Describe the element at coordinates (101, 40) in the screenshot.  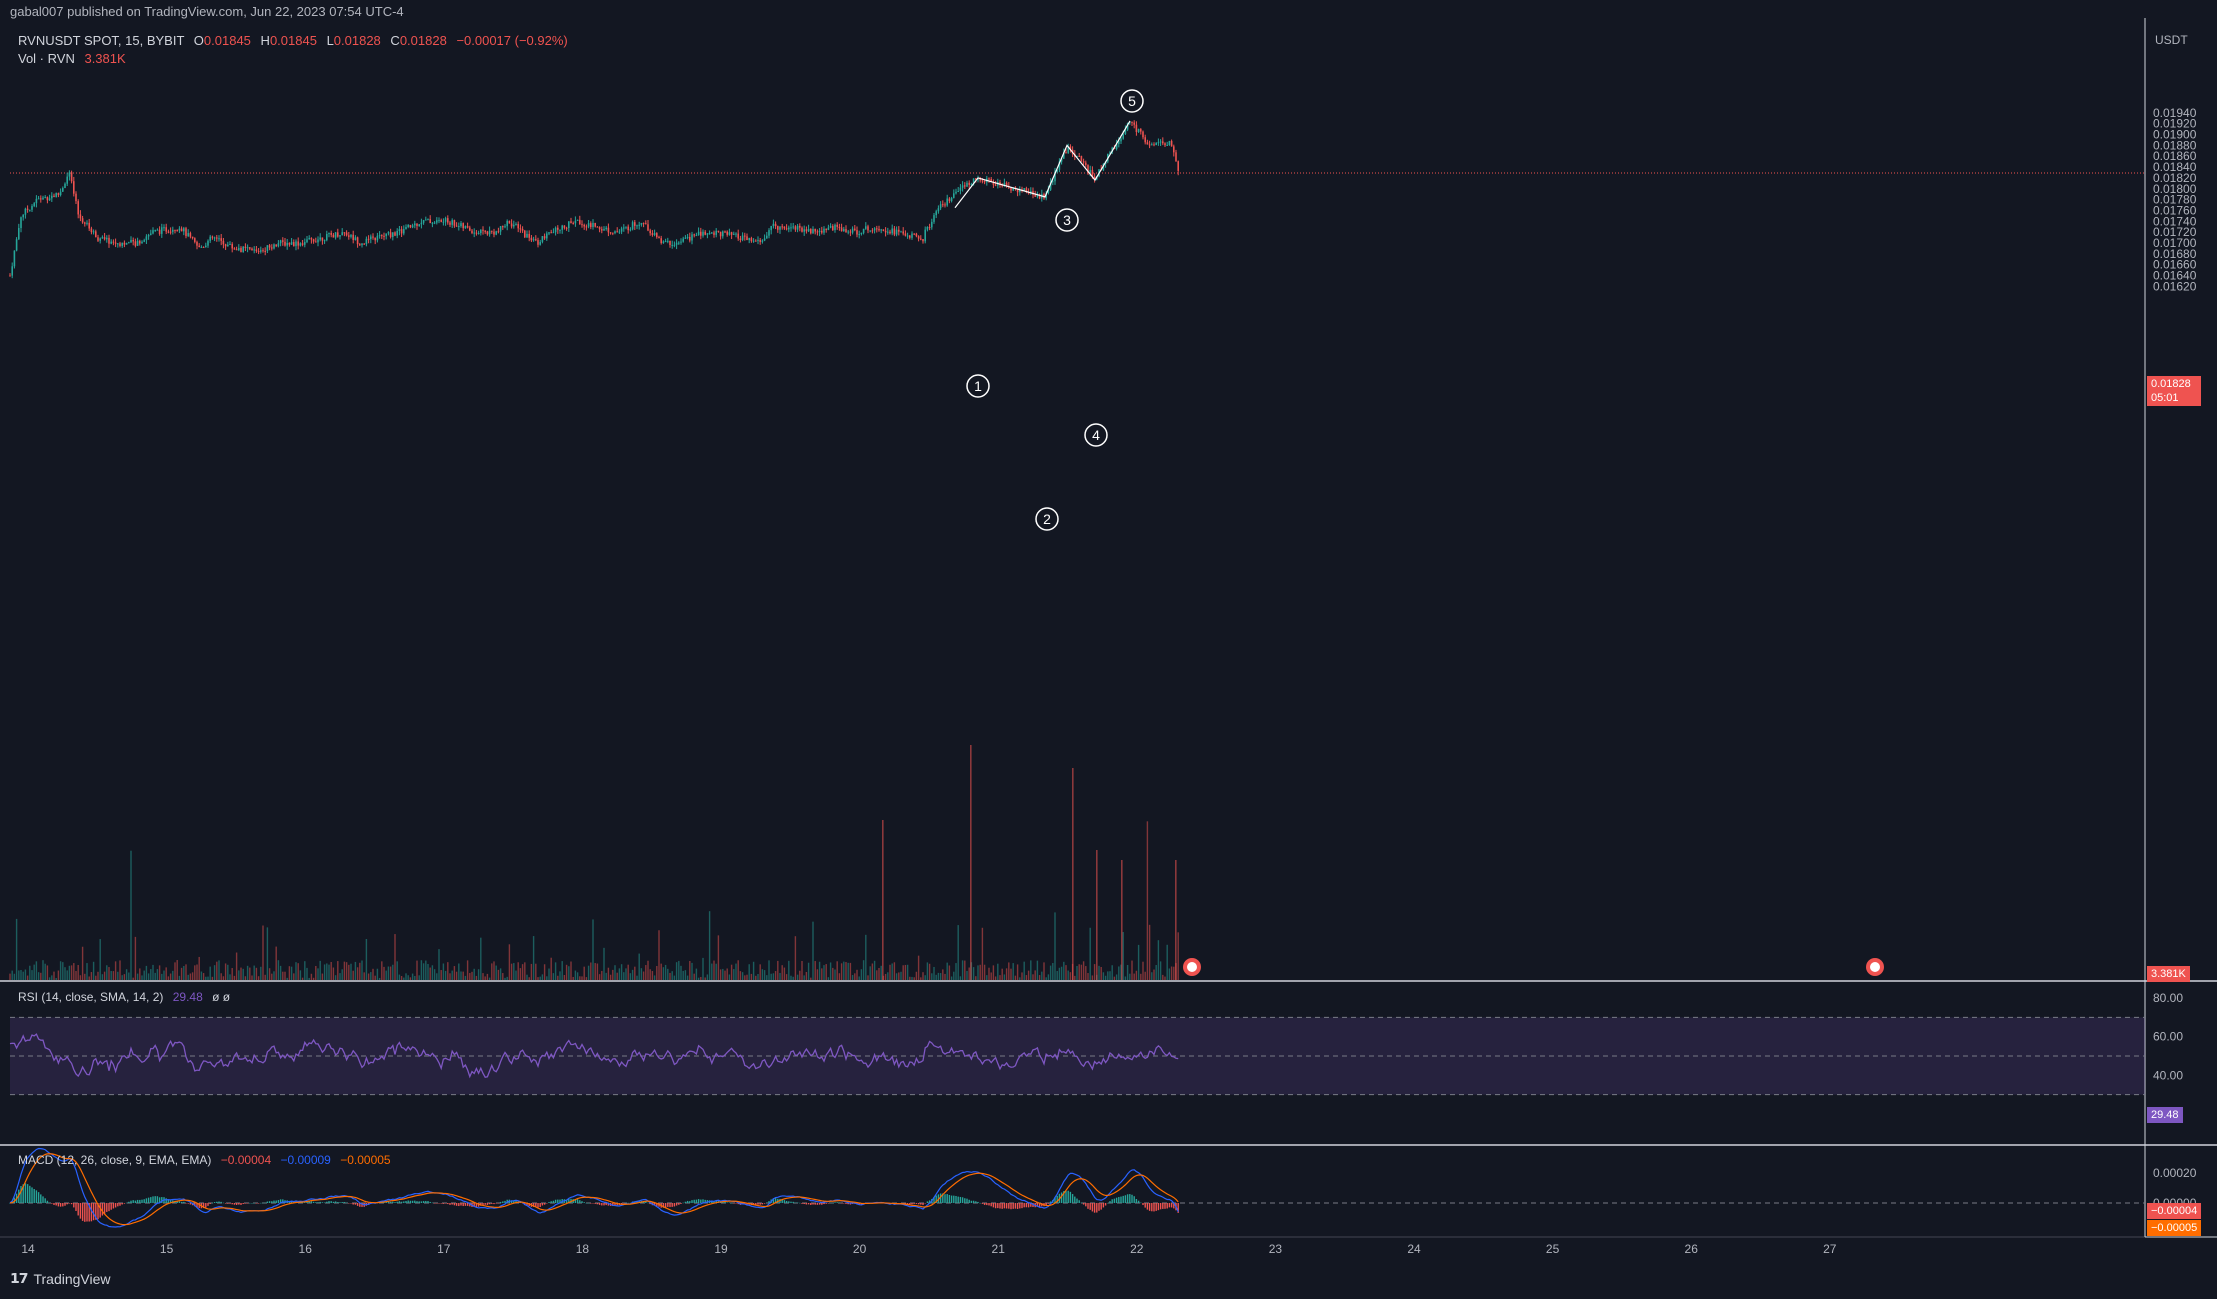
I see `symbol-name: RVNUSDT SPOT, 15, BYBIT` at that location.